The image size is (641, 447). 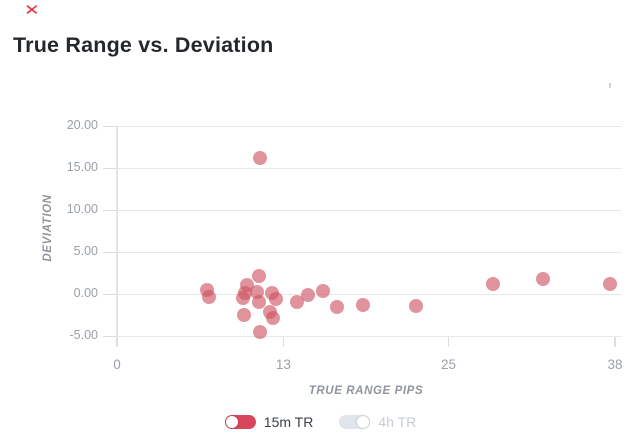 What do you see at coordinates (143, 45) in the screenshot?
I see `chart-title: True Range vs. Deviation` at bounding box center [143, 45].